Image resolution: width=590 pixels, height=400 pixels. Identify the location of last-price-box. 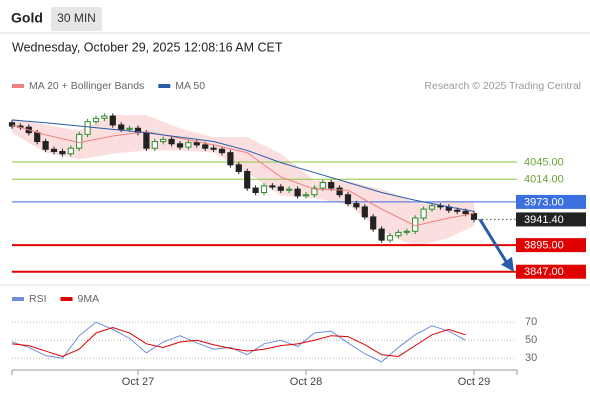
(551, 219).